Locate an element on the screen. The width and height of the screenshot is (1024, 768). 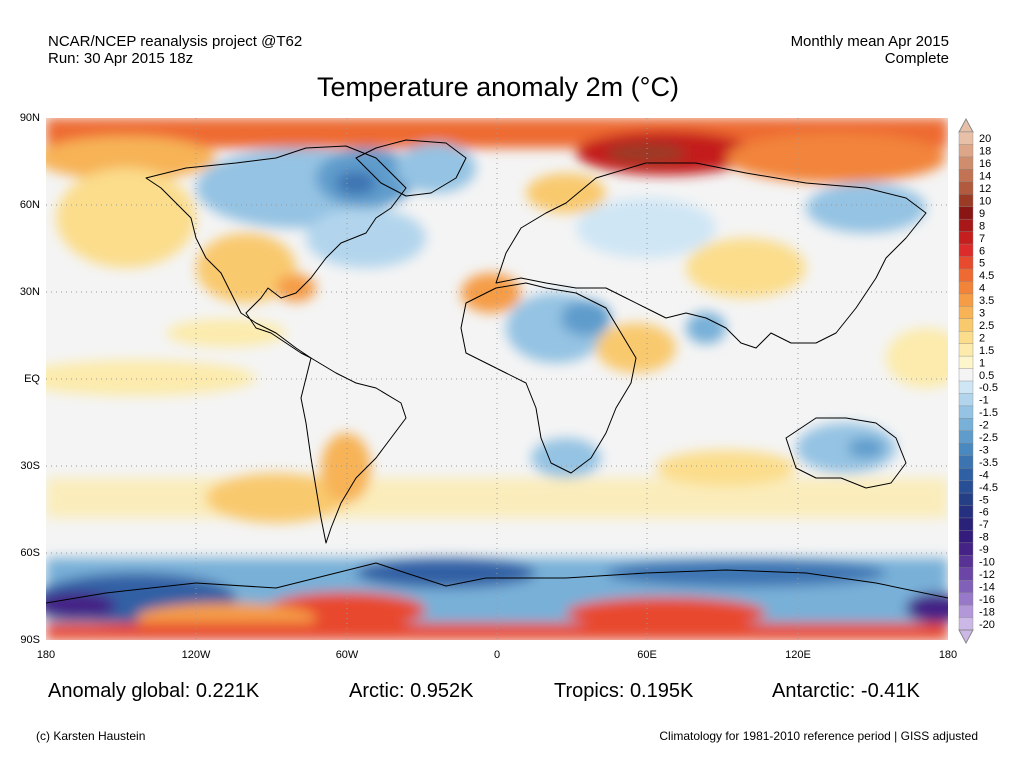
colorbar-label: 9 is located at coordinates (982, 214).